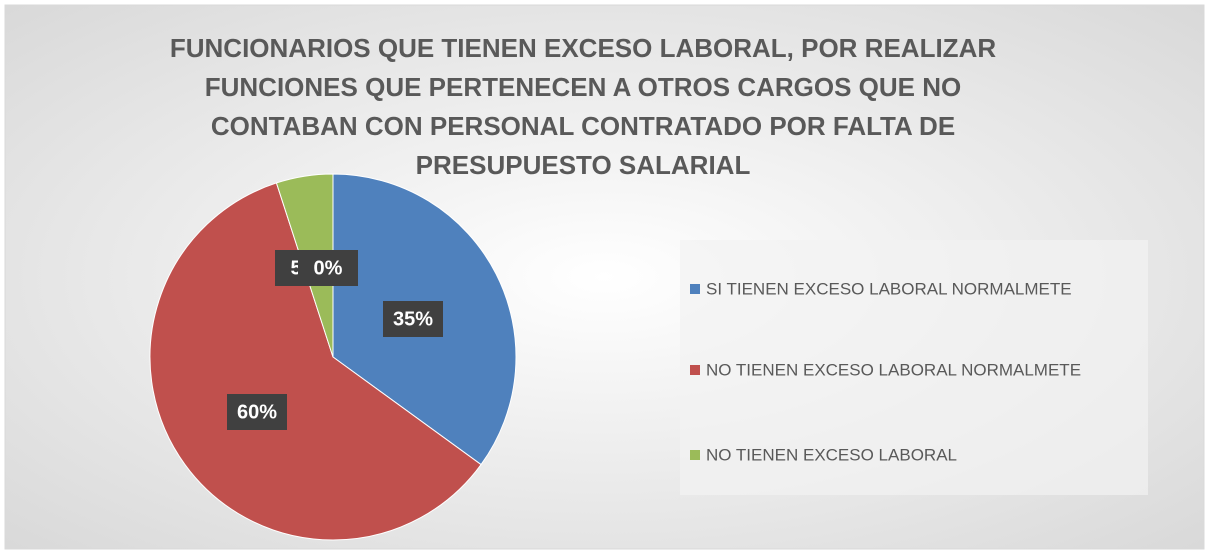 Image resolution: width=1209 pixels, height=554 pixels. I want to click on data-label: 0%, so click(328, 268).